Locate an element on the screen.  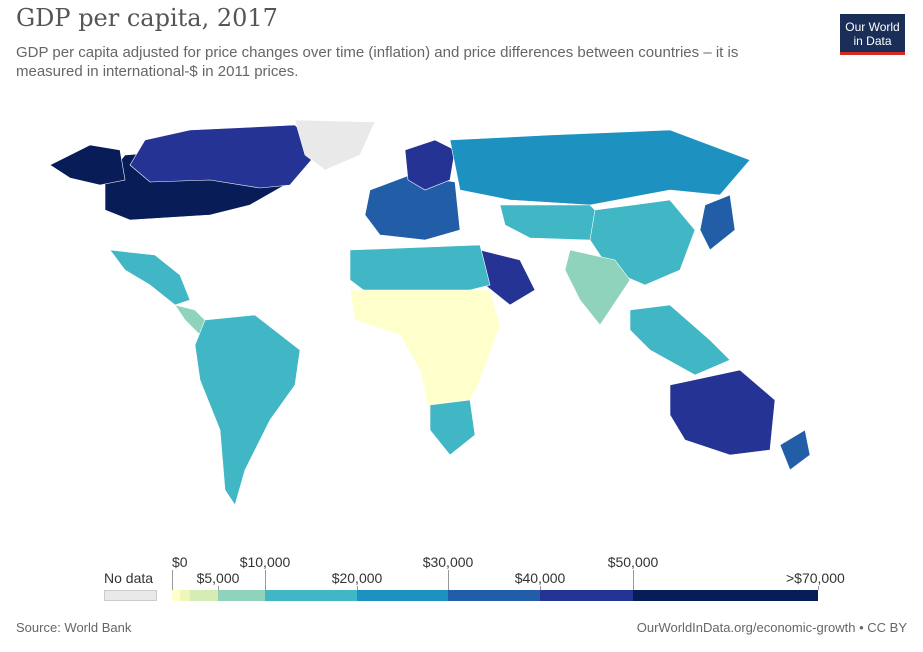
legend-label-lower: $5,000 is located at coordinates (218, 578).